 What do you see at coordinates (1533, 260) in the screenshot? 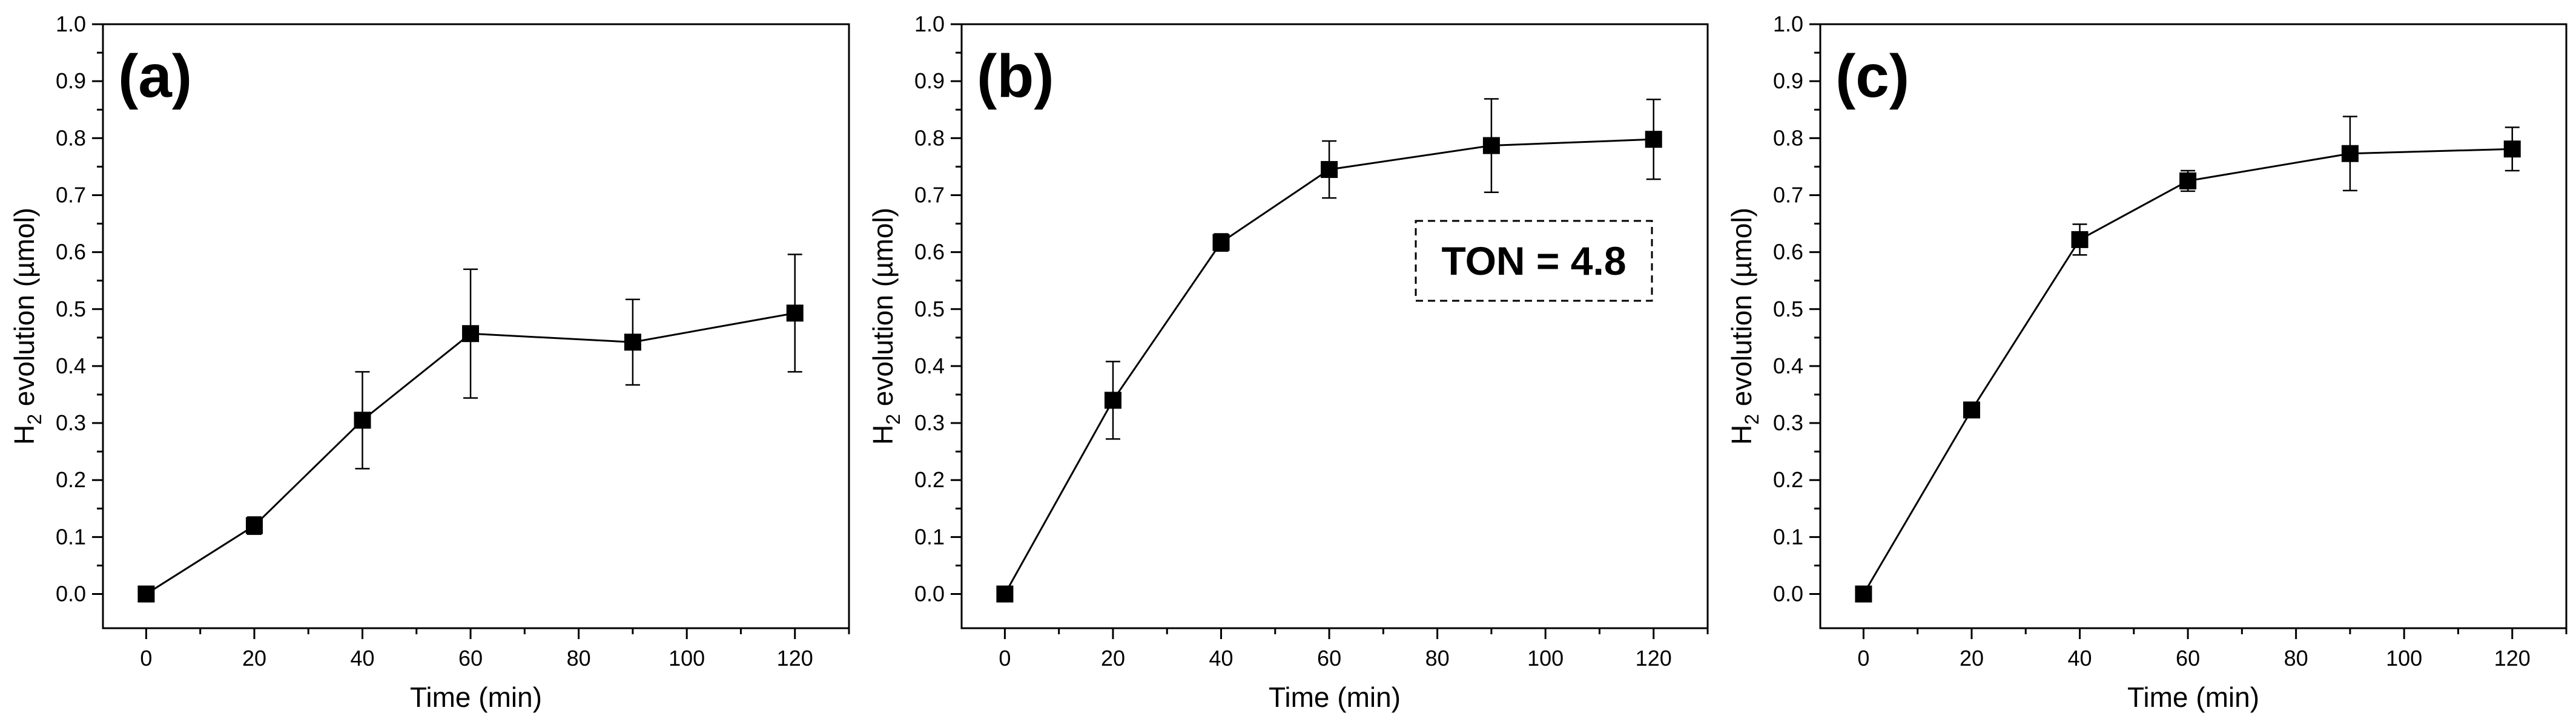
I see `annotation-text: TON = 4.8` at bounding box center [1533, 260].